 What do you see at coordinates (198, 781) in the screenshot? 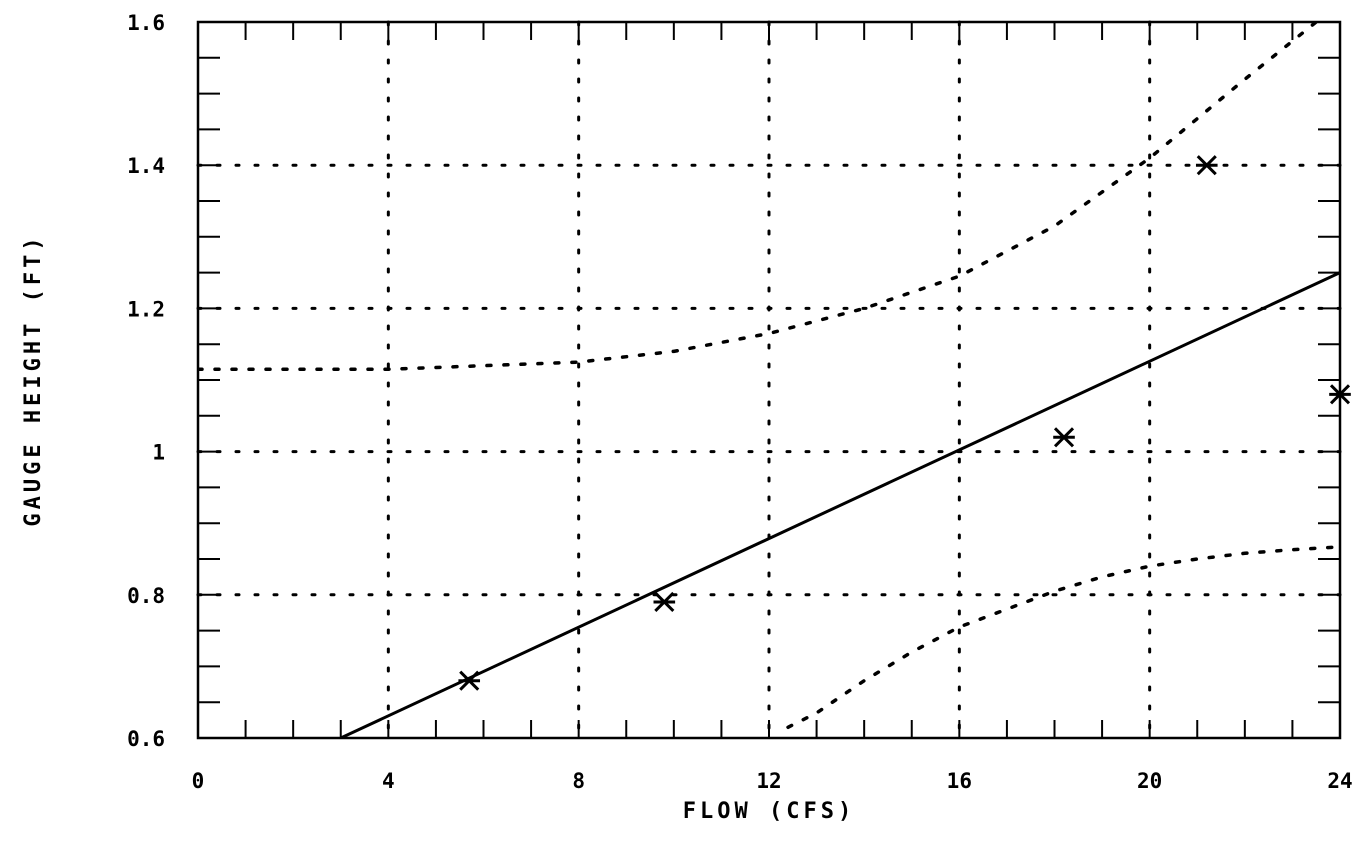
I see `x-tick-label: 0` at bounding box center [198, 781].